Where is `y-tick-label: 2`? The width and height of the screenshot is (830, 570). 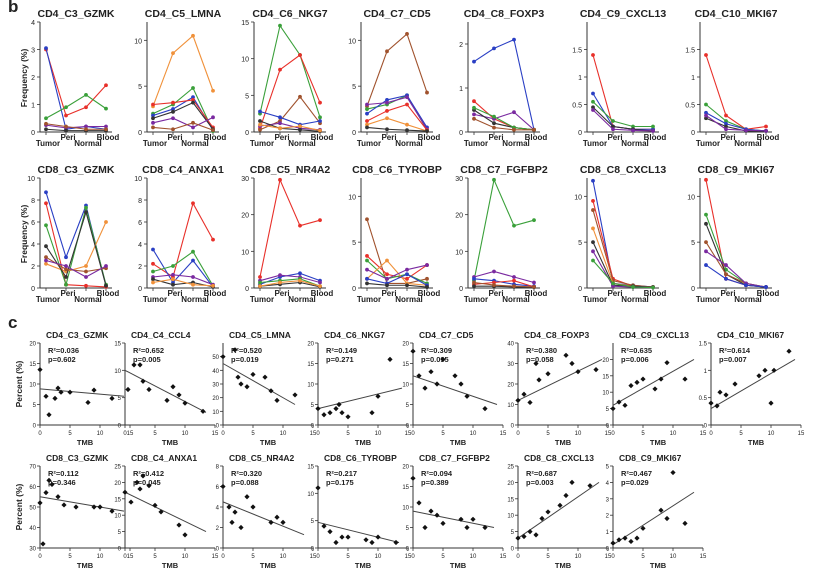
y-tick-label: 2 is located at coordinates (461, 45).